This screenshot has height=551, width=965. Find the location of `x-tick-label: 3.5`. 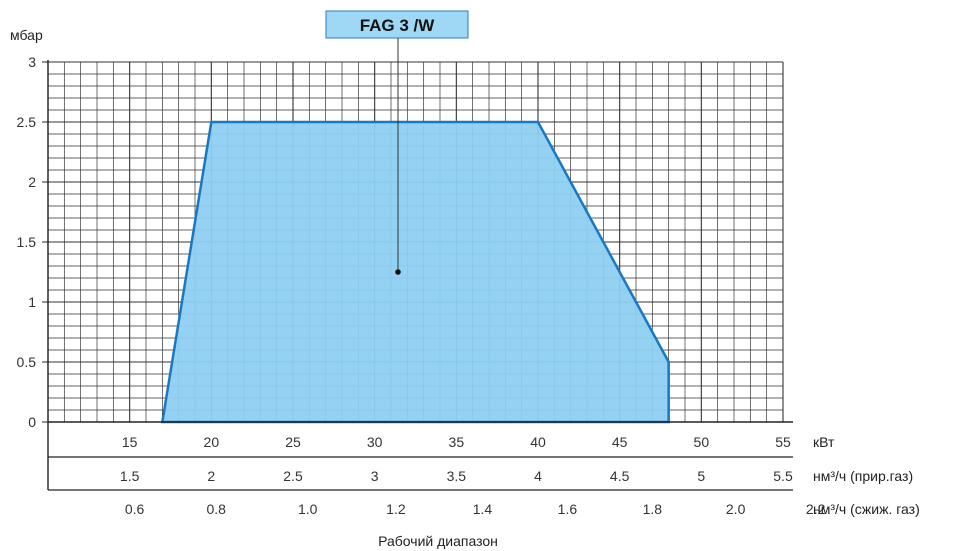

x-tick-label: 3.5 is located at coordinates (457, 476).